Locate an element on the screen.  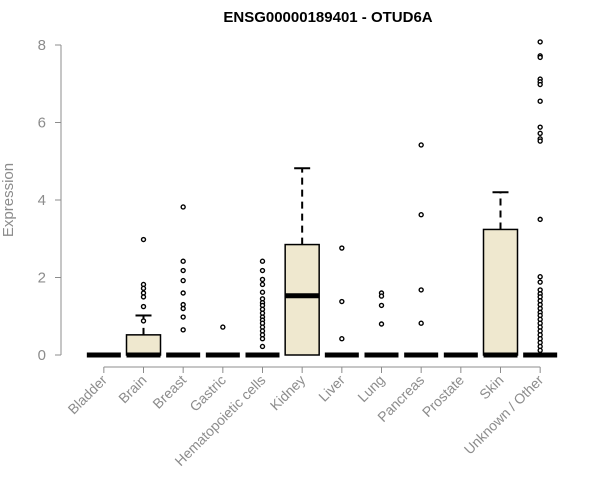
y-tick-label: 0 is located at coordinates (42, 355).